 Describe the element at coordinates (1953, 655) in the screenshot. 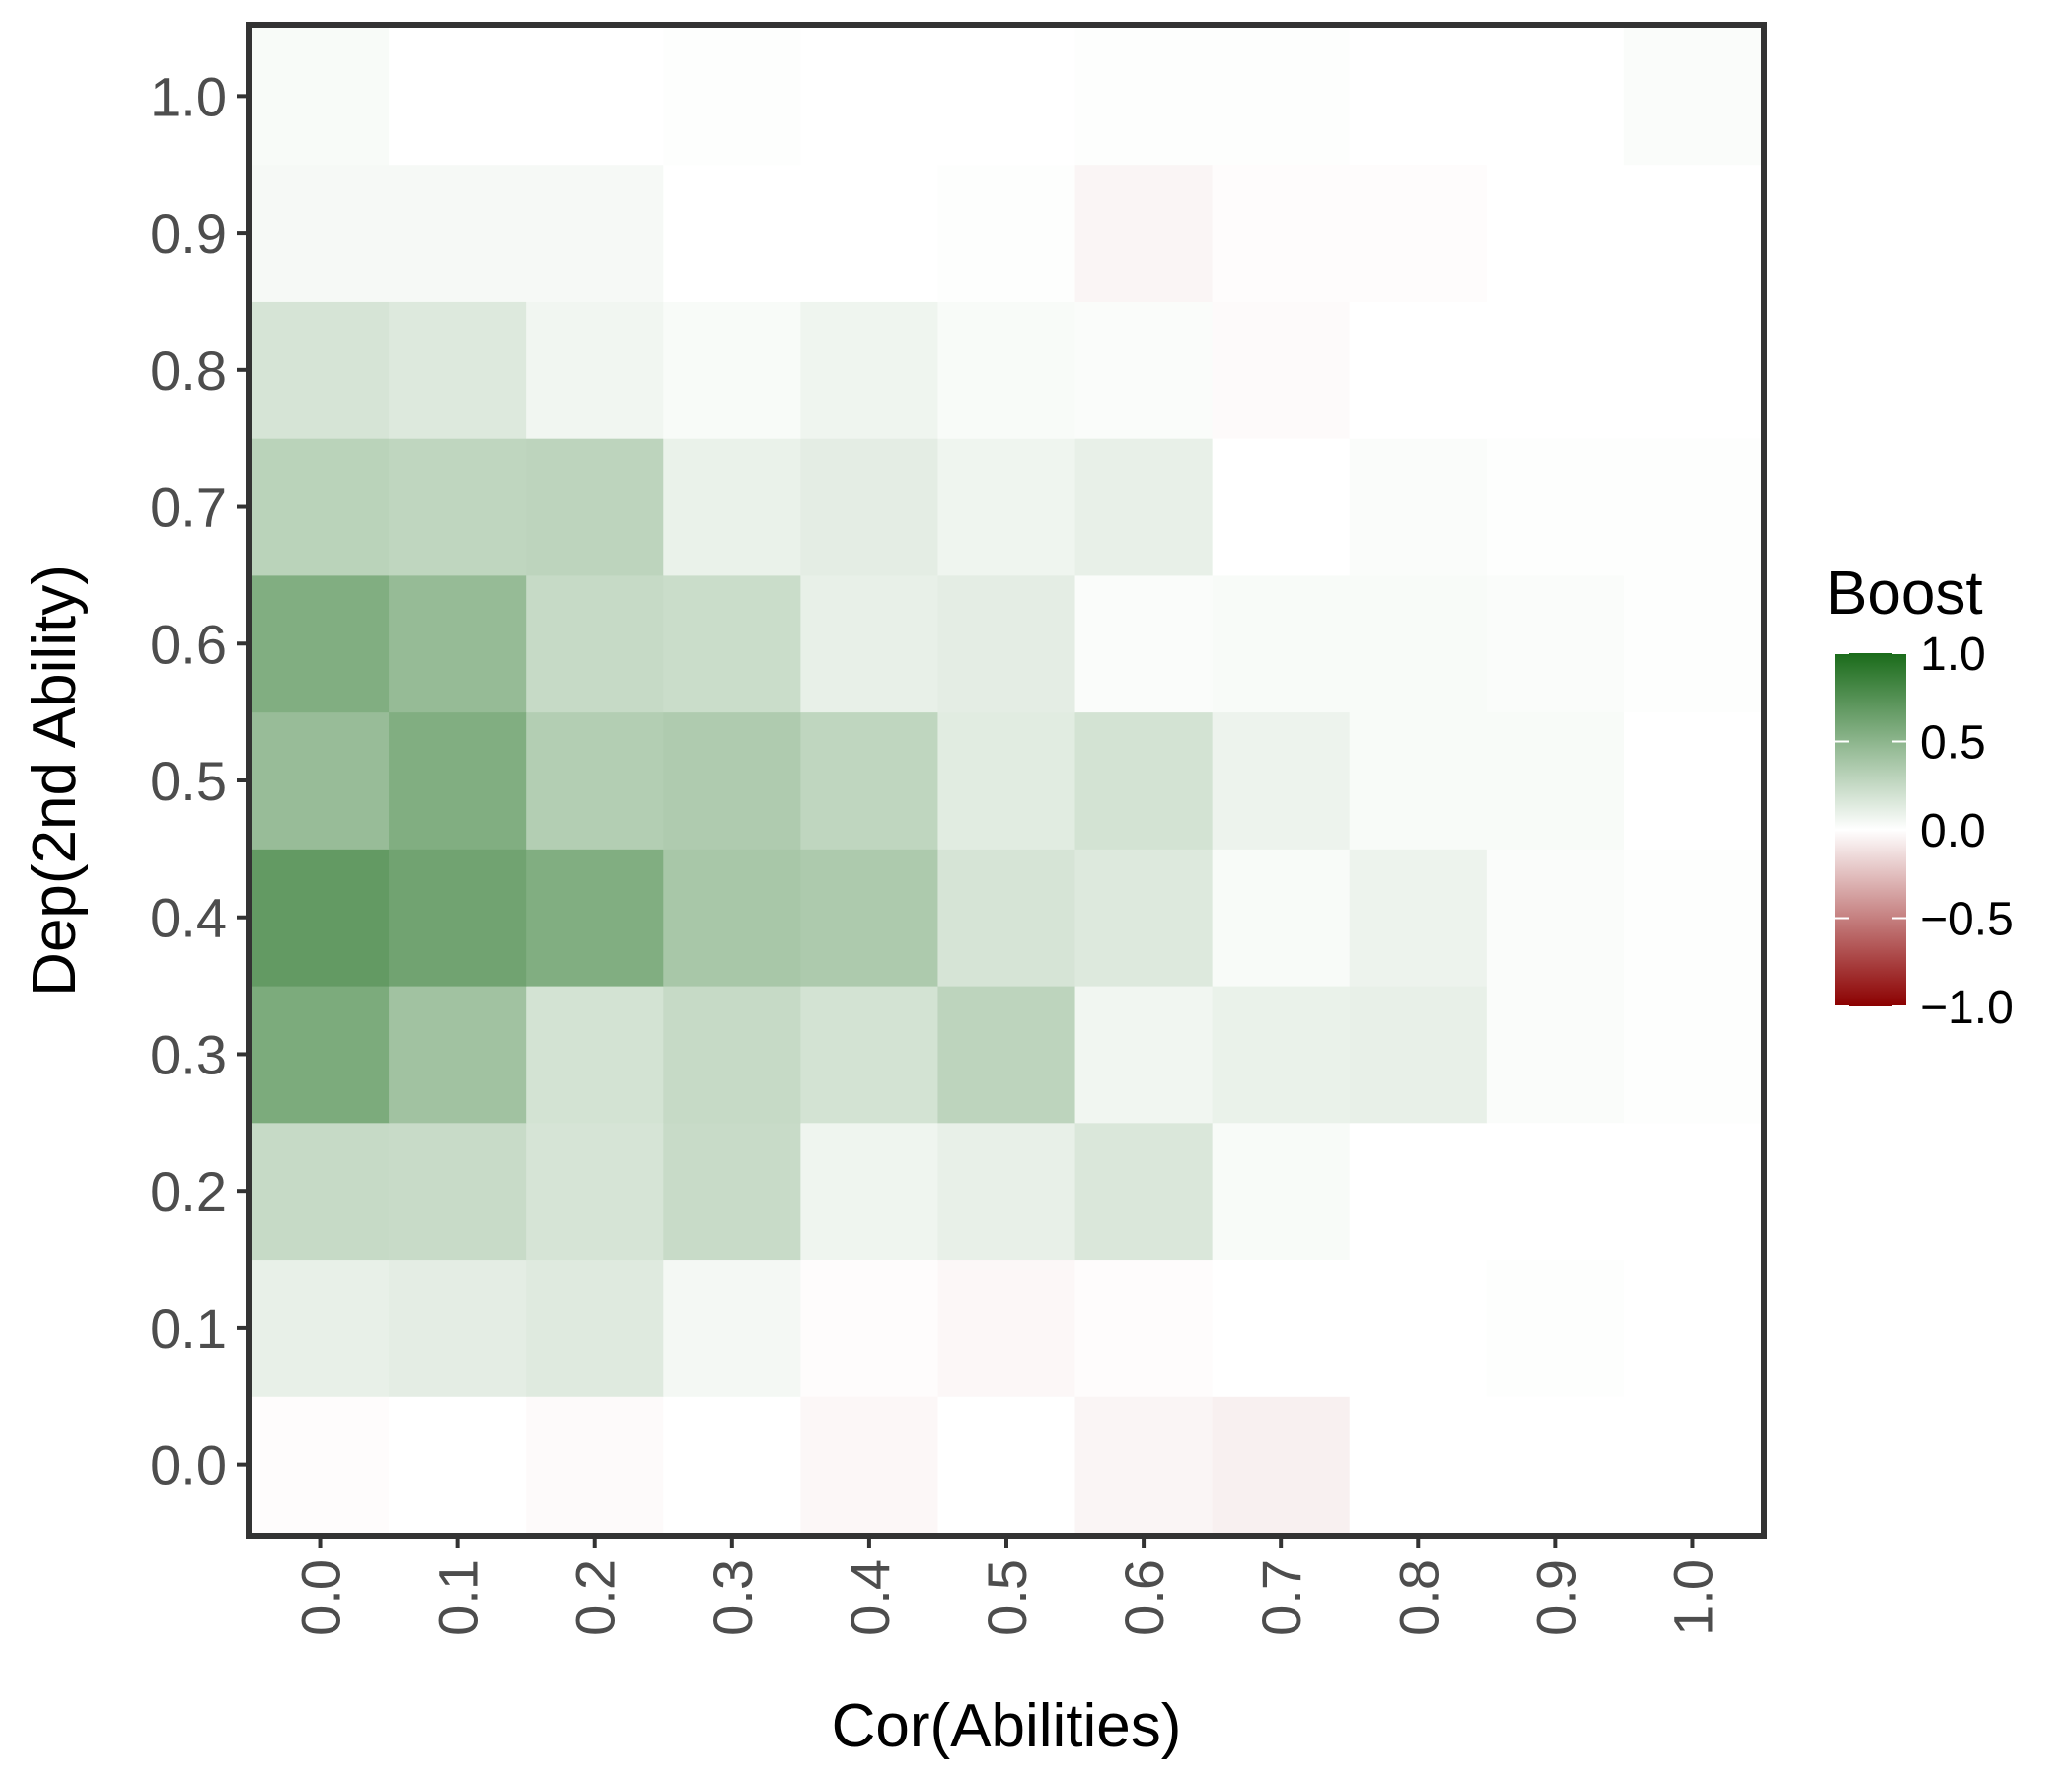

I see `legend-tick-label: 1.0` at that location.